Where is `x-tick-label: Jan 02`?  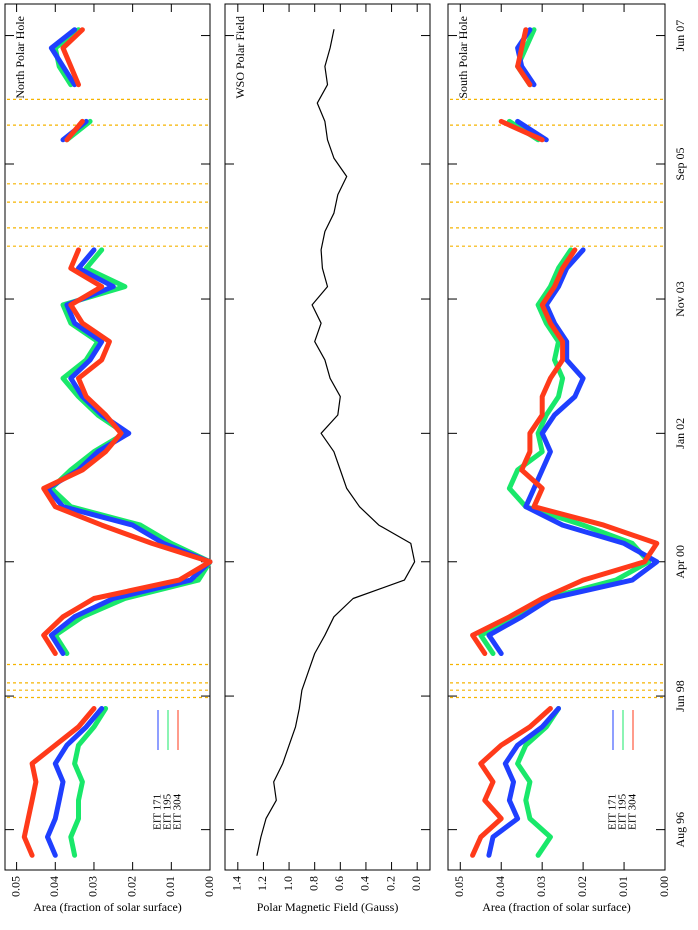
x-tick-label: Jan 02 is located at coordinates (680, 433).